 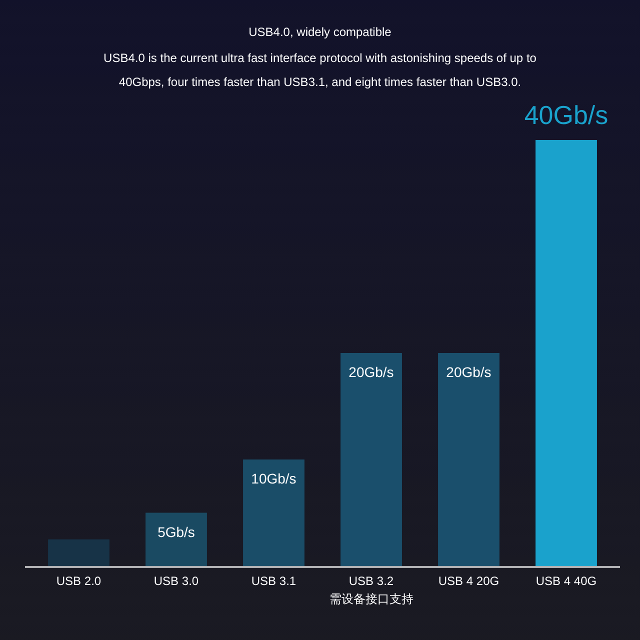 I want to click on x-tick-label: USB 4 20G, so click(x=469, y=581).